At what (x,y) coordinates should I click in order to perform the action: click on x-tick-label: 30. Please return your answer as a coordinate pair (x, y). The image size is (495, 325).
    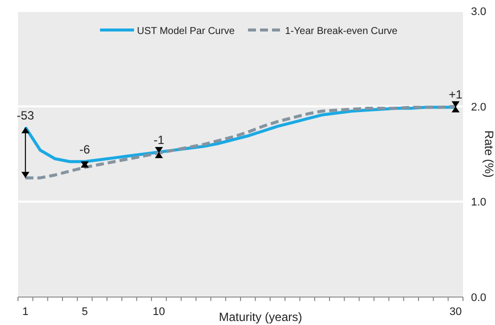
    Looking at the image, I should click on (455, 312).